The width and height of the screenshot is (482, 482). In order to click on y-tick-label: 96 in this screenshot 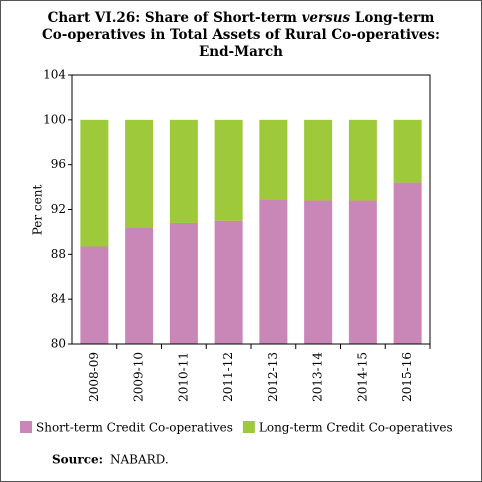, I will do `click(58, 164)`.